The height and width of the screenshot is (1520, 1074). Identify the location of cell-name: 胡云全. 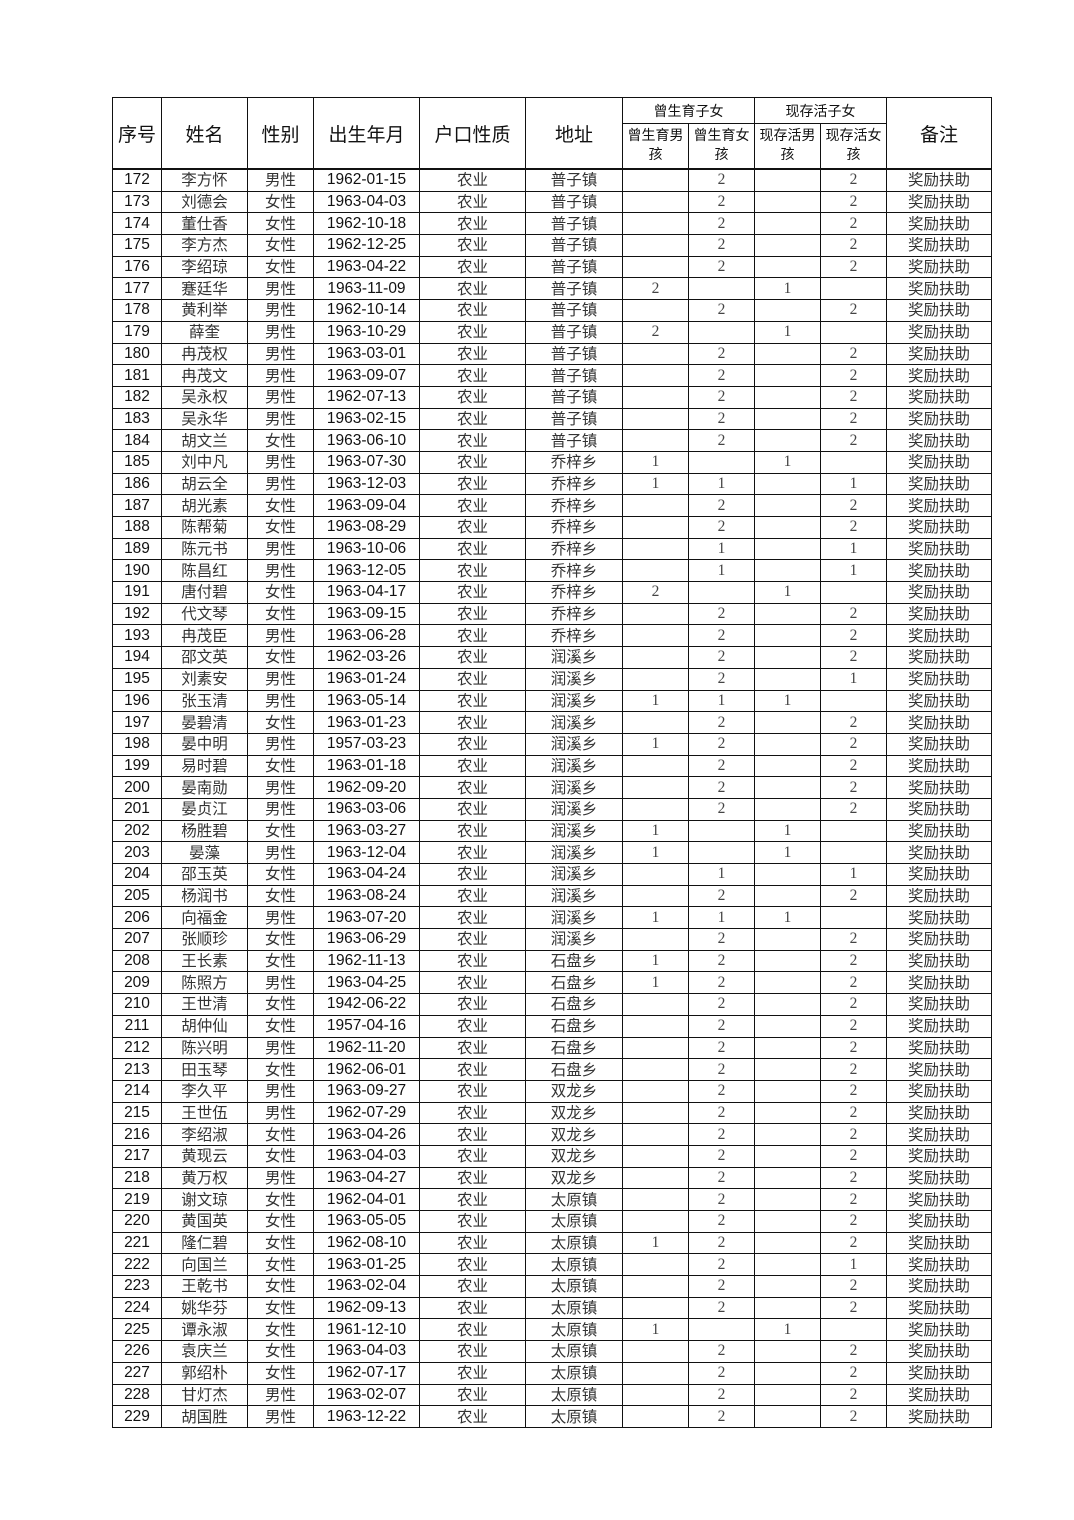
(204, 484).